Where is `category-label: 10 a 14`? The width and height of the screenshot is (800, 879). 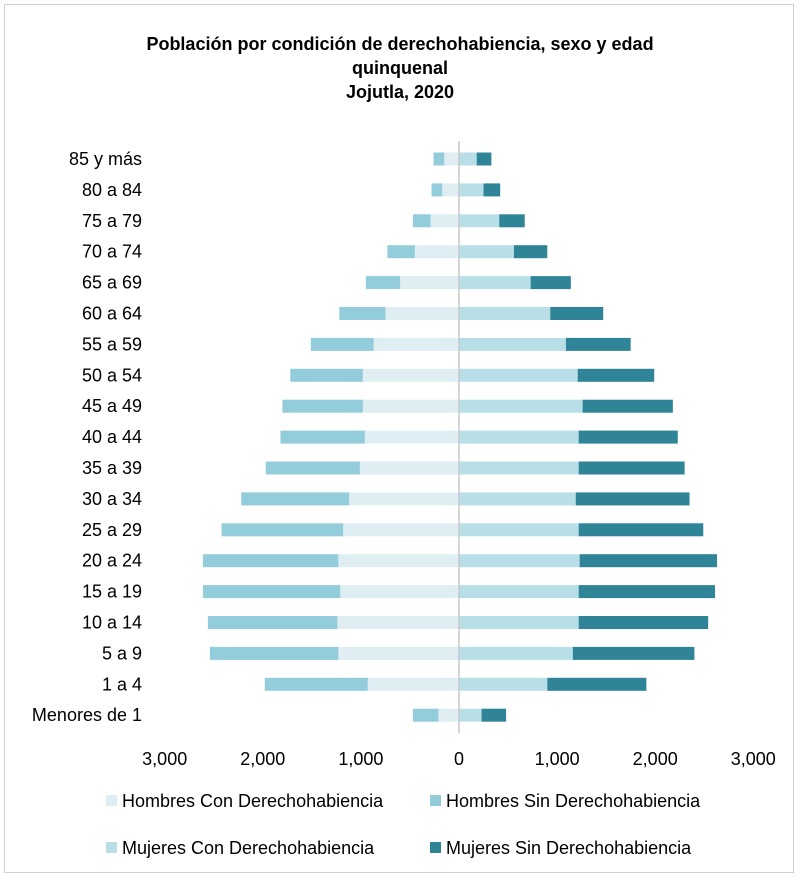 category-label: 10 a 14 is located at coordinates (112, 623).